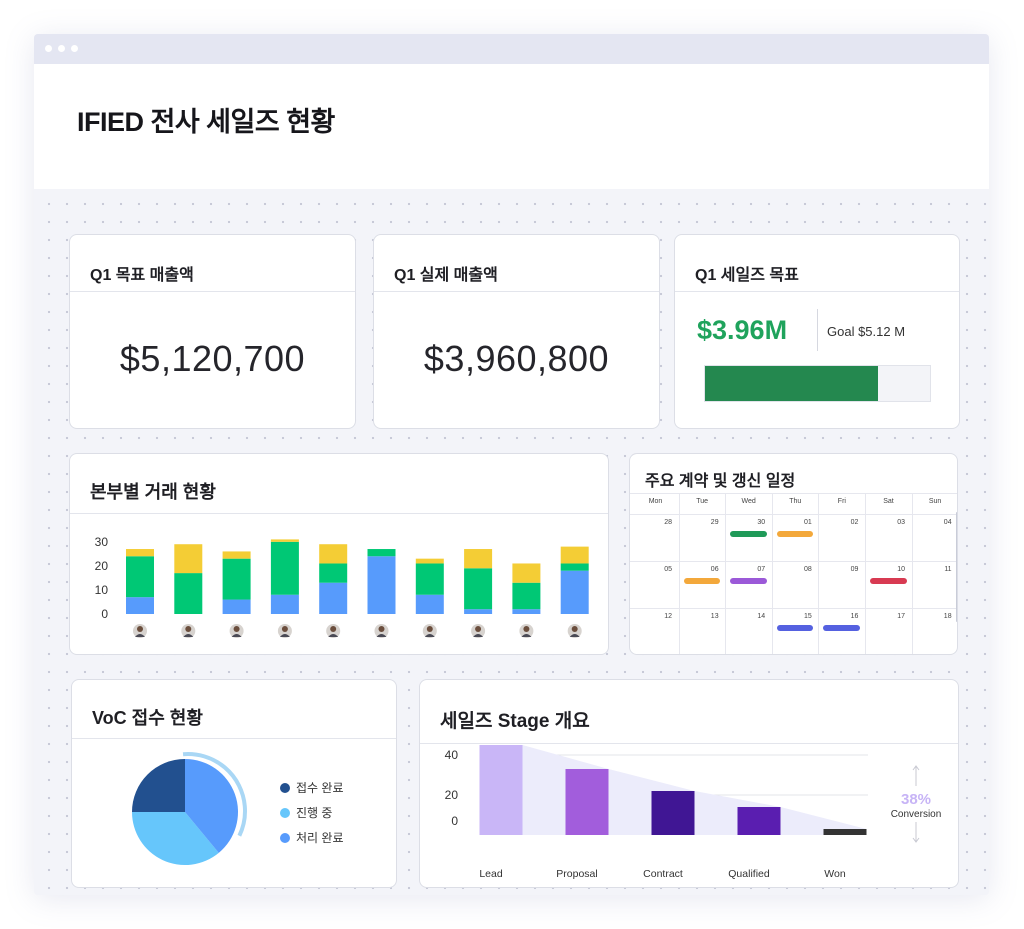 The height and width of the screenshot is (929, 1024). Describe the element at coordinates (808, 569) in the screenshot. I see `calendar-date: 08` at that location.